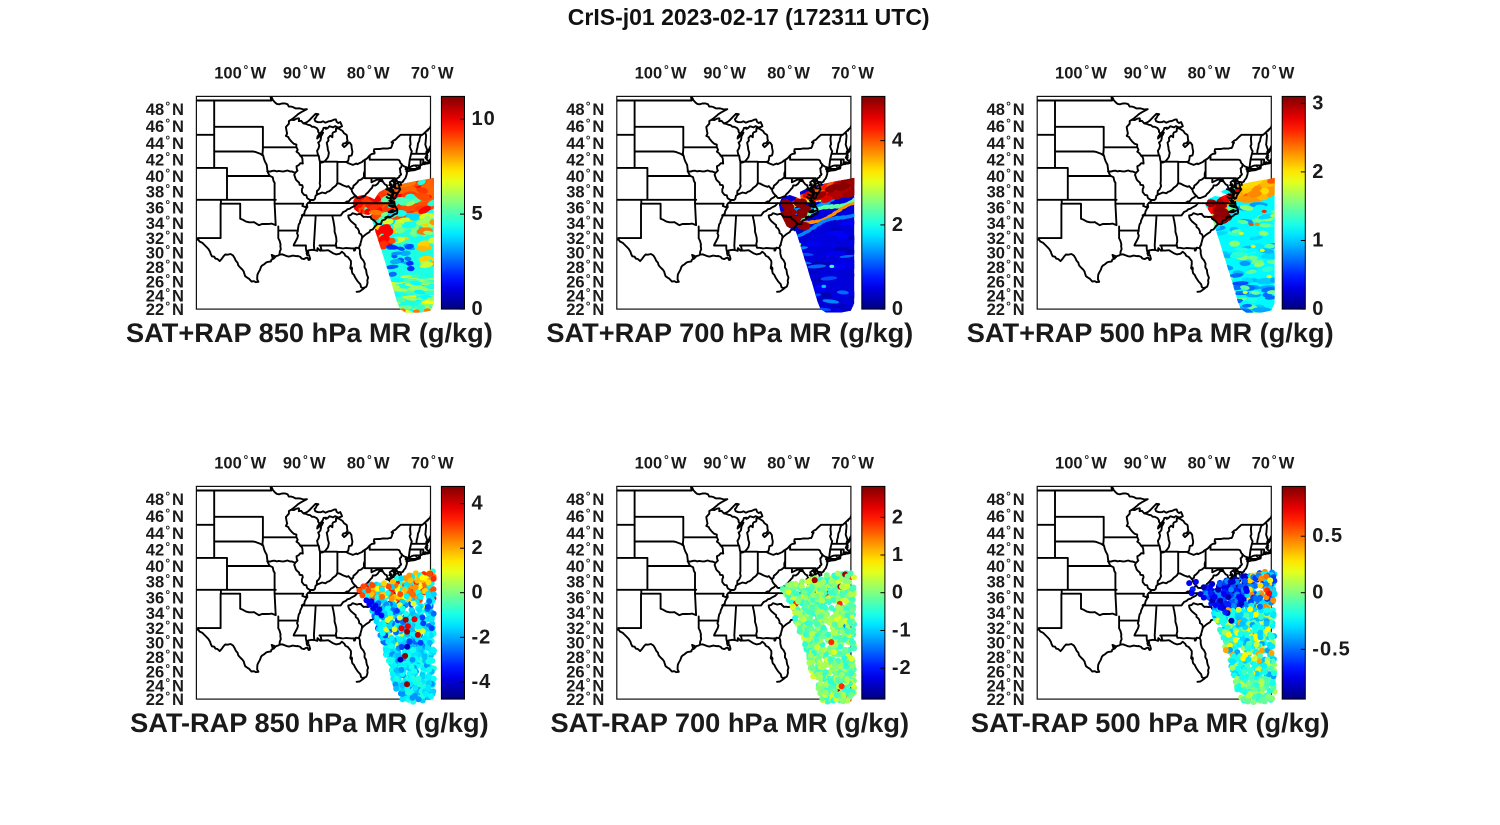 The image size is (1500, 825). Describe the element at coordinates (482, 682) in the screenshot. I see `svg-text: -4` at that location.